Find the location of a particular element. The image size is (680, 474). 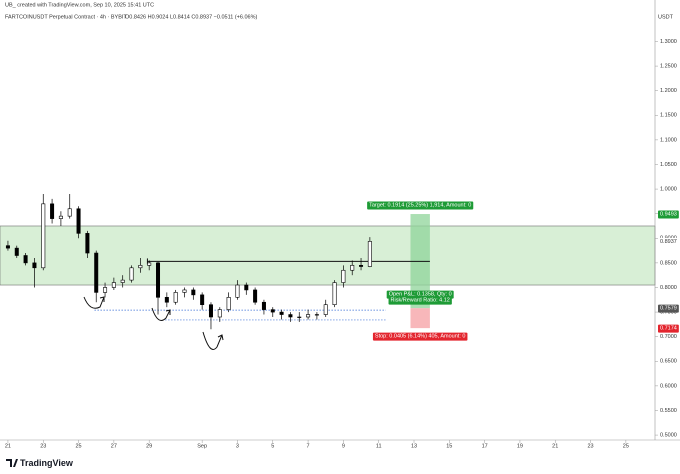

footer-brand: TradingView is located at coordinates (47, 463).